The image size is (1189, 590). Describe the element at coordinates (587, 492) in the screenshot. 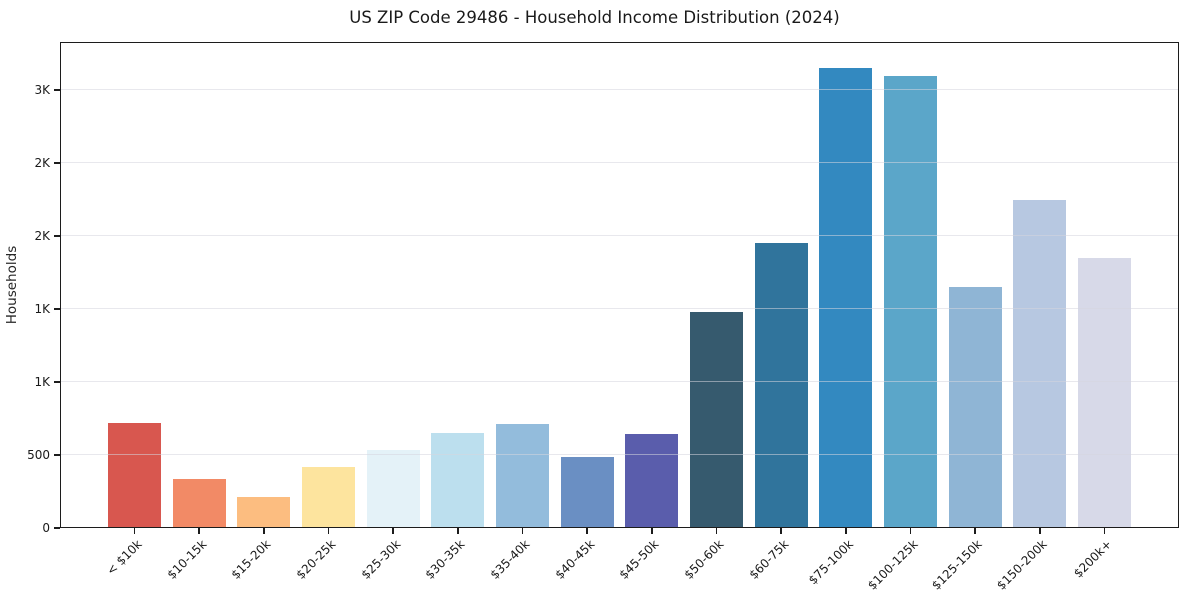

I see `bar-$40-45k` at that location.